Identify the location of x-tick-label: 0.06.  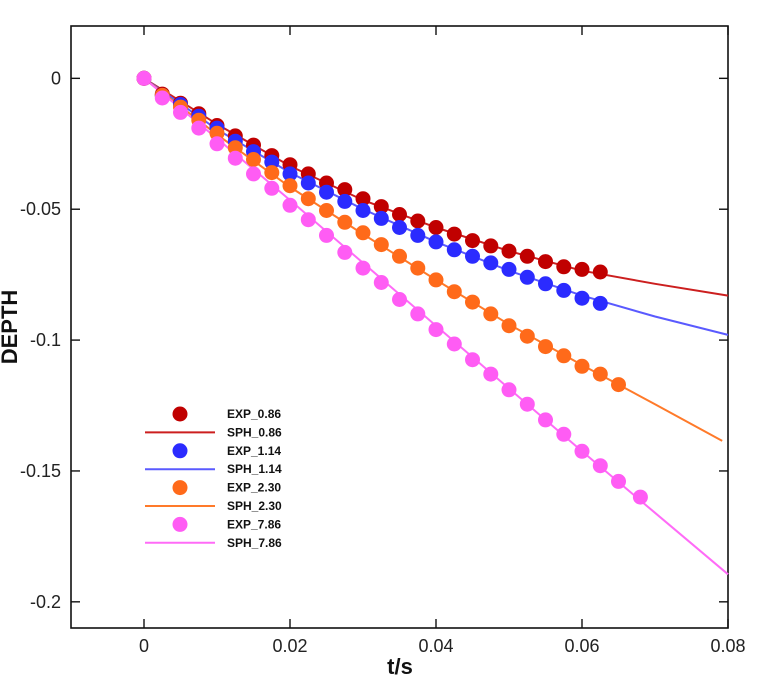
(581, 646).